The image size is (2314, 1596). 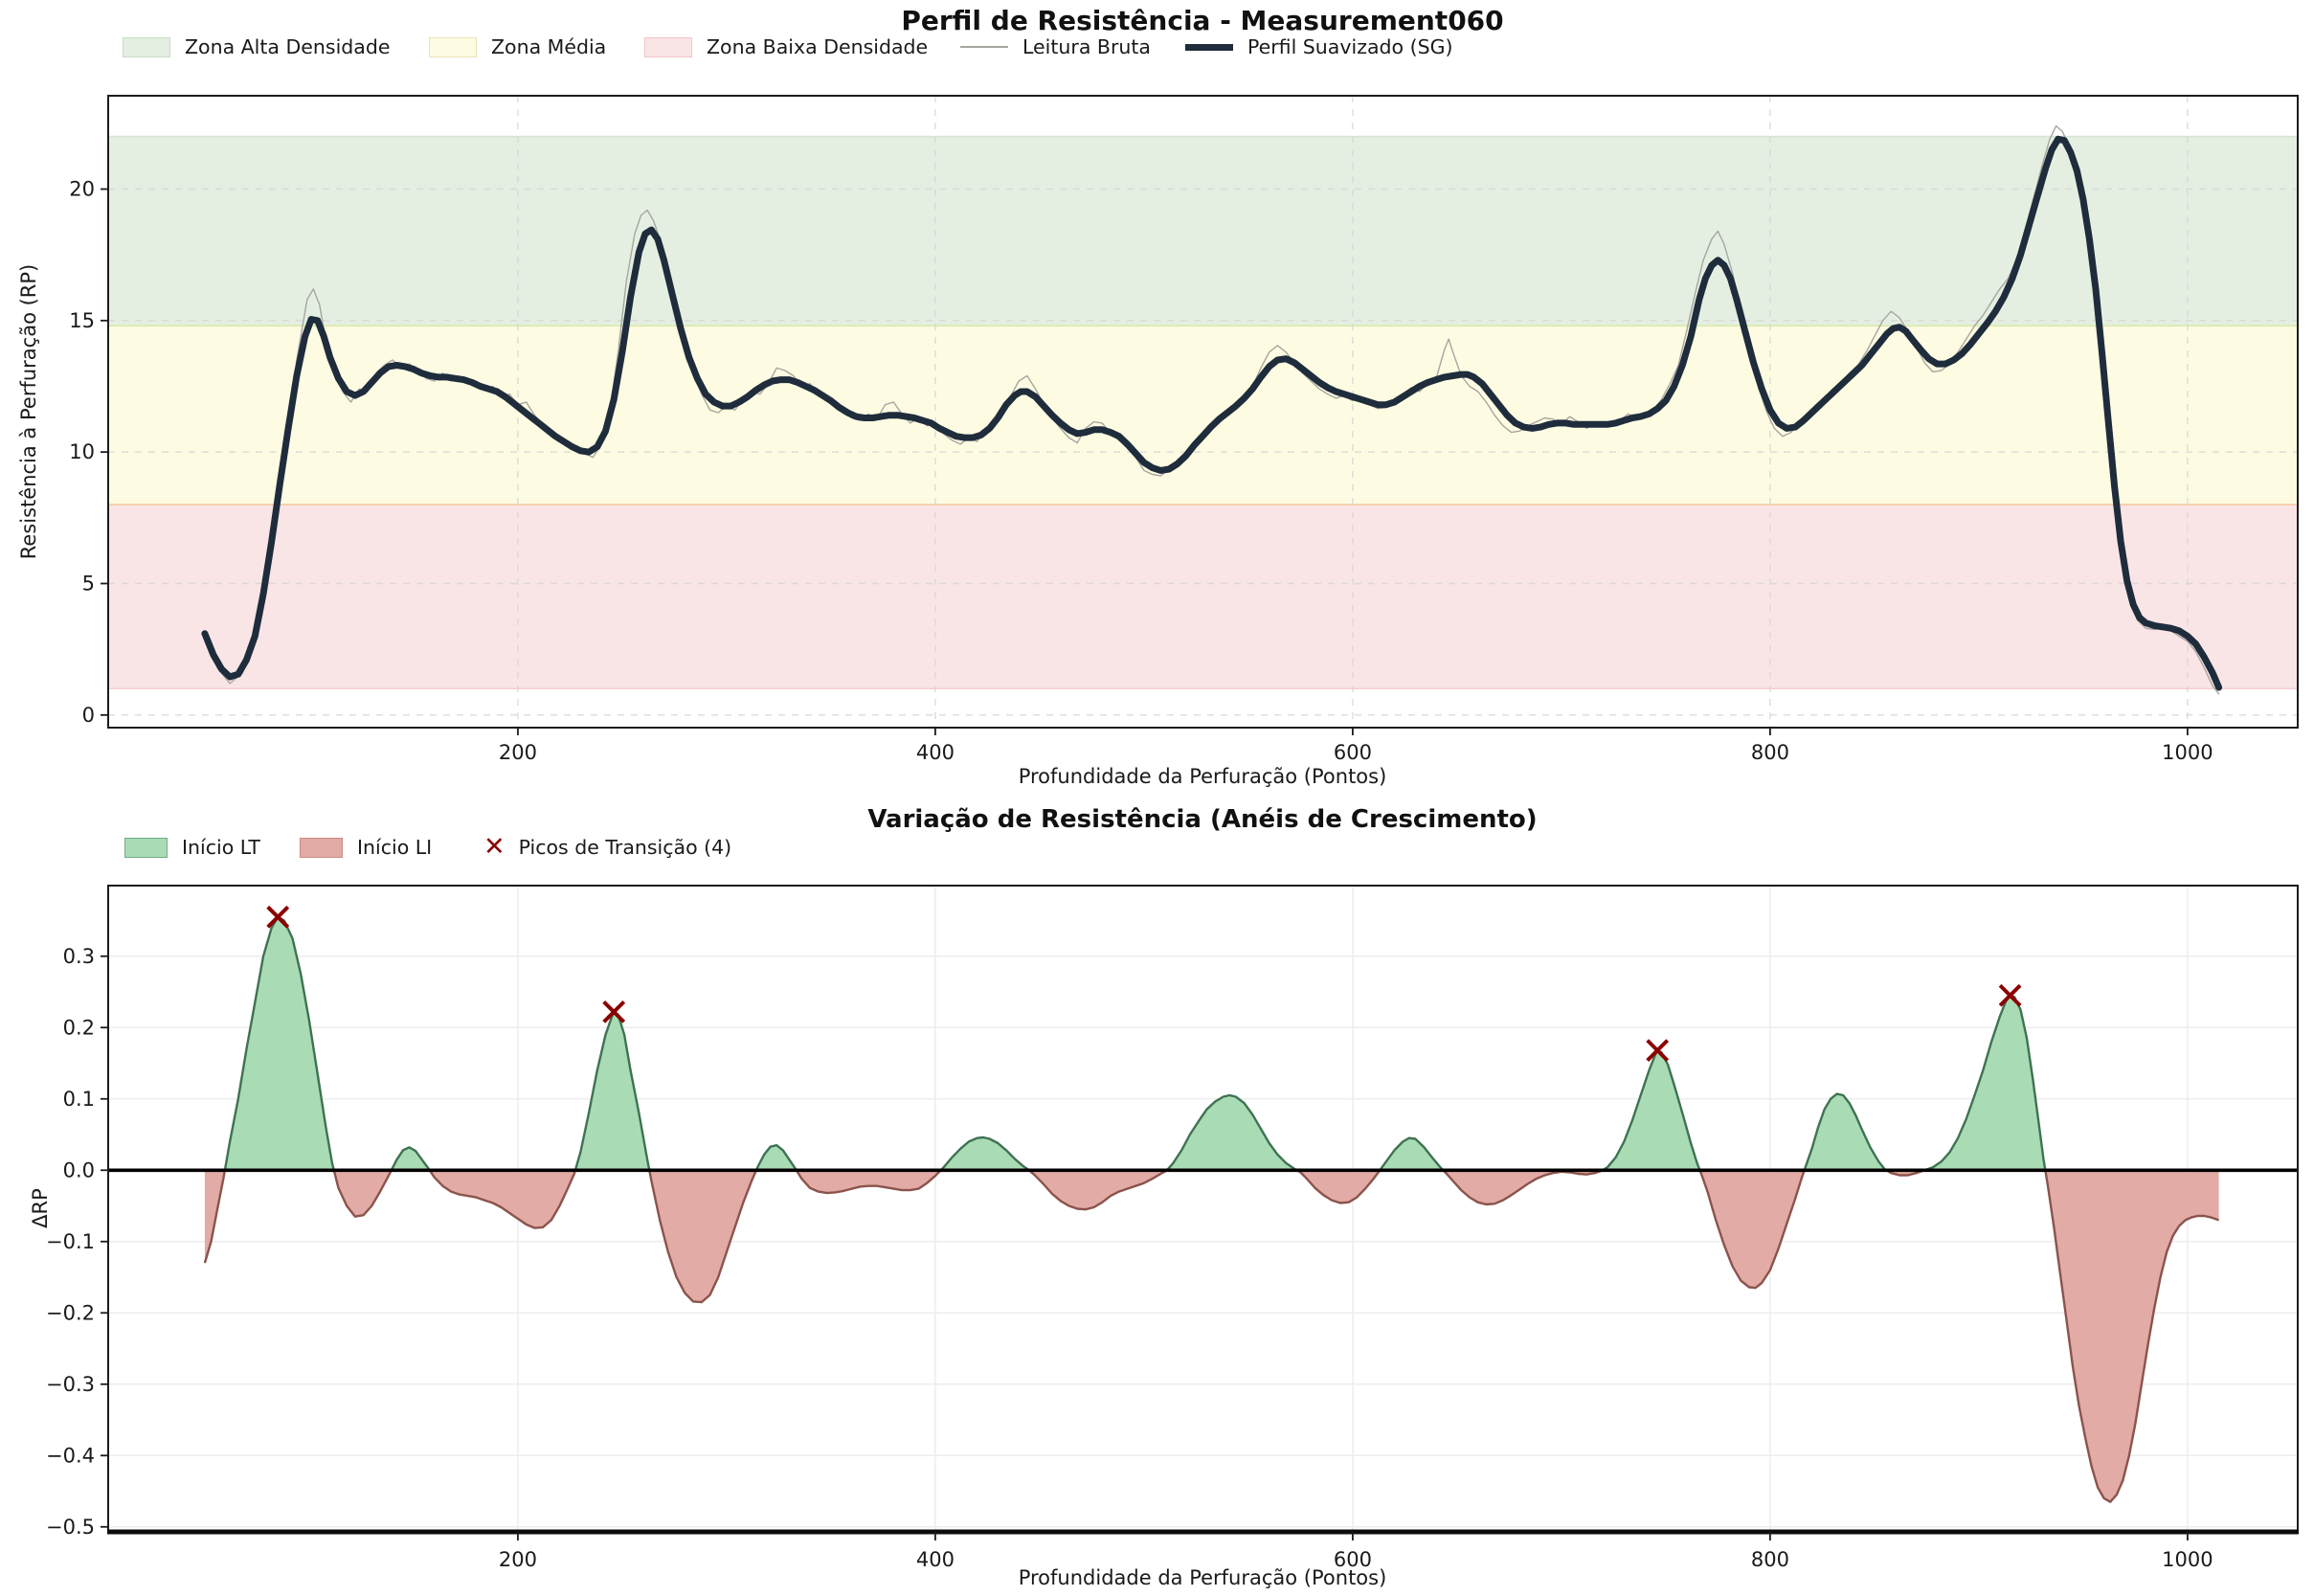 What do you see at coordinates (70, 1312) in the screenshot?
I see `svg-text: −0.2` at bounding box center [70, 1312].